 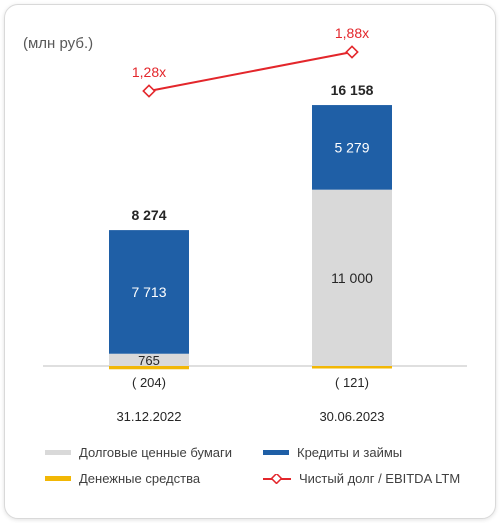 I want to click on legend-swatch-loans, so click(x=276, y=452).